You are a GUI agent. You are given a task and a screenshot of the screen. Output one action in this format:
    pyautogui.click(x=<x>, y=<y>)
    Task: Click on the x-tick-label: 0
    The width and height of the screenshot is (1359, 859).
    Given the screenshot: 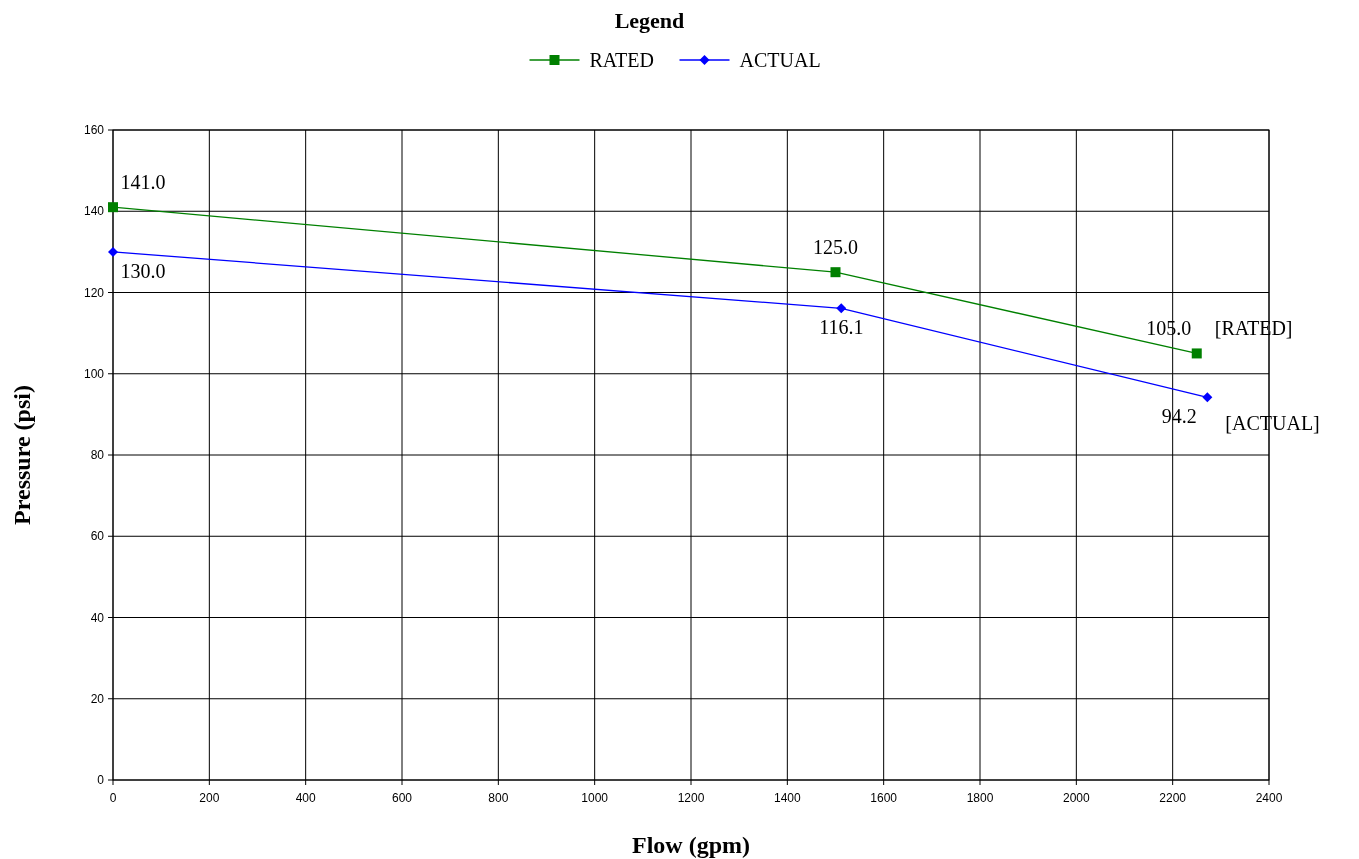 What is the action you would take?
    pyautogui.click(x=113, y=798)
    